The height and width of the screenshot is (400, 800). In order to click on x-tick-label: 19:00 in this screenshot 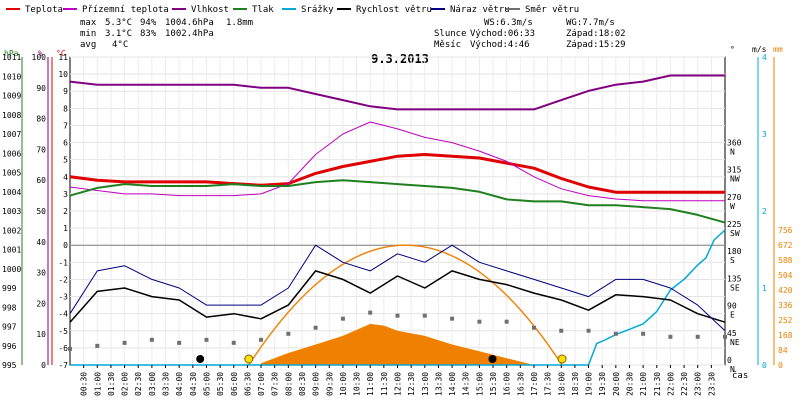, I will do `click(589, 384)`.